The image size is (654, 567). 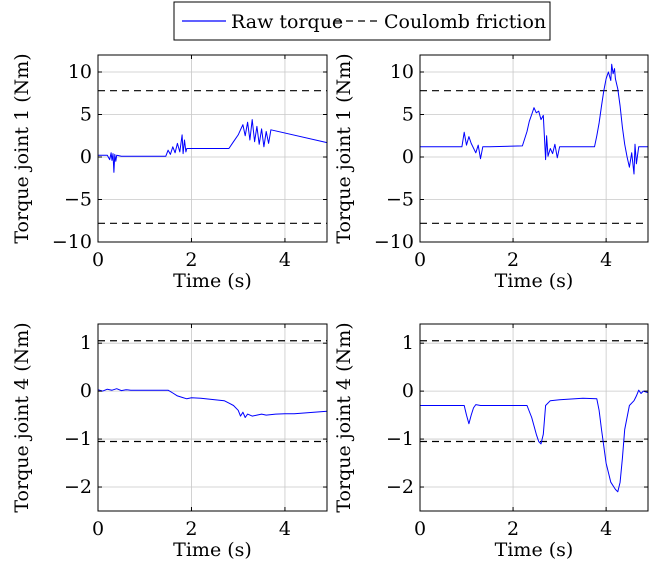 I want to click on legend: Raw torque Coulomb friction, so click(x=362, y=21).